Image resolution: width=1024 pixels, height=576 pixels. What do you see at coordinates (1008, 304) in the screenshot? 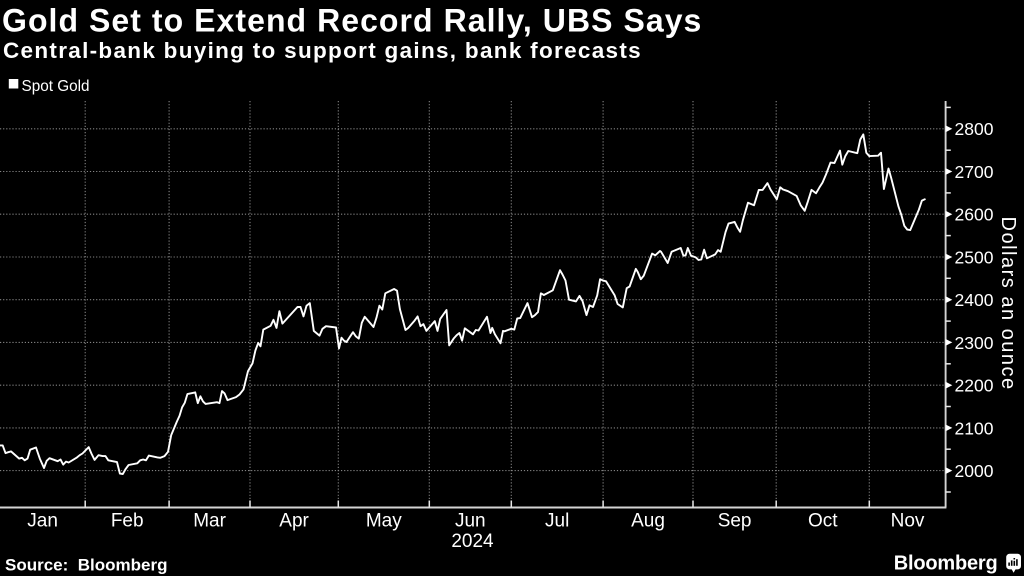
I see `svg-text: Dollars an ounce` at bounding box center [1008, 304].